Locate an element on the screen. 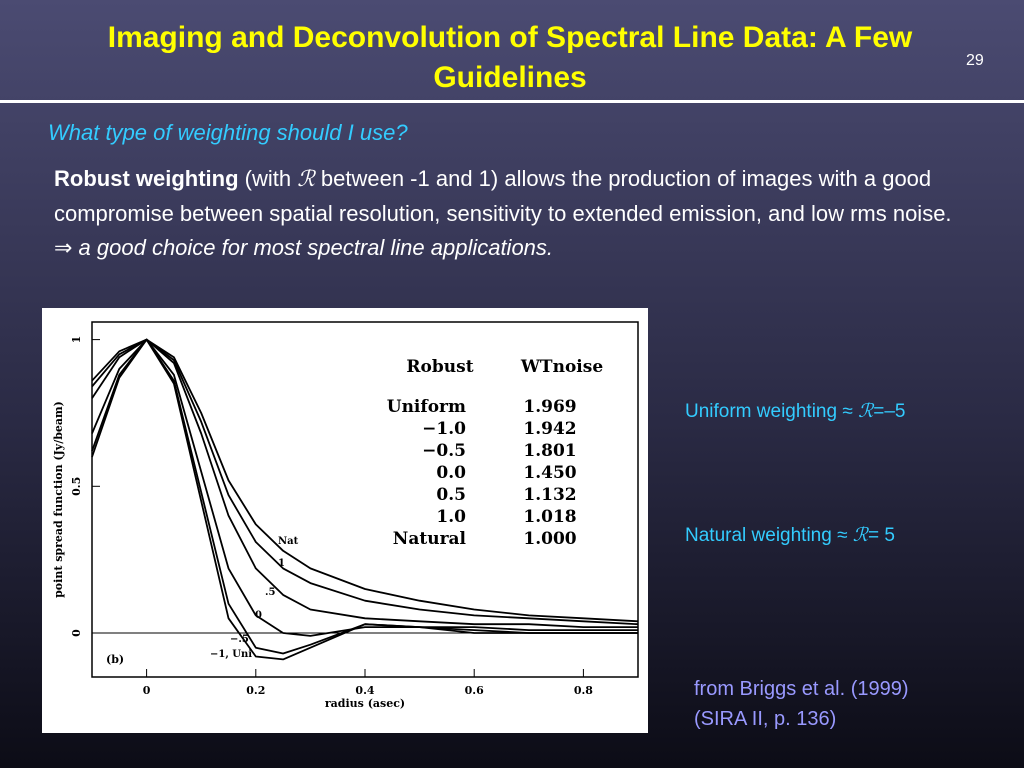 The width and height of the screenshot is (1024, 768). note: Uniform weighting ≈ ℛ=–5 is located at coordinates (795, 411).